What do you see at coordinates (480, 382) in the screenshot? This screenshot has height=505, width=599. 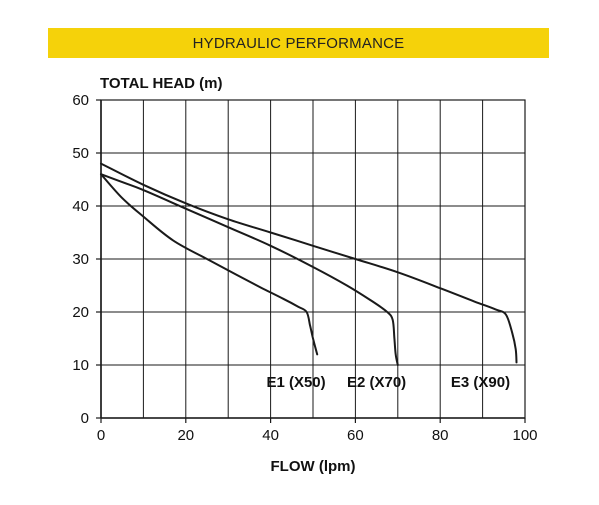 I see `series-label: E3 (X90)` at bounding box center [480, 382].